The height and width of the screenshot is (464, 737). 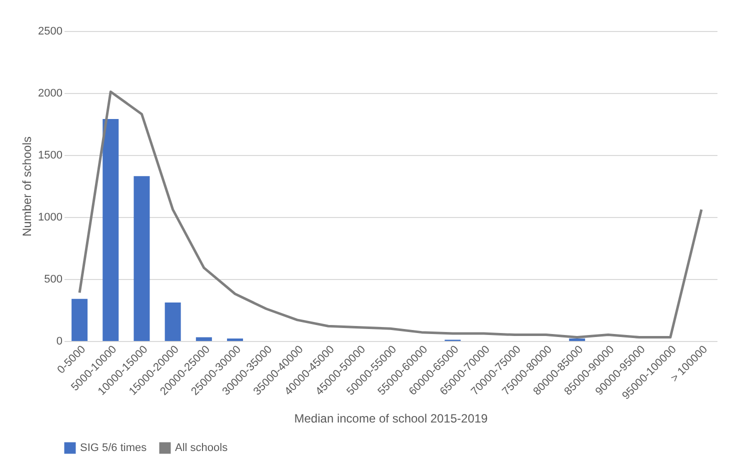 I want to click on y-tick-label: 1000, so click(x=50, y=218).